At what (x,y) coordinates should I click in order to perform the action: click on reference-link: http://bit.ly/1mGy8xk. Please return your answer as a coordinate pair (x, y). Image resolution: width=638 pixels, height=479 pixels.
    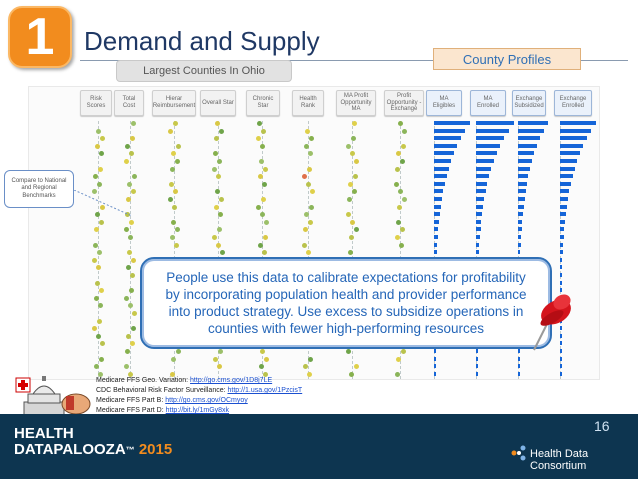
    Looking at the image, I should click on (197, 410).